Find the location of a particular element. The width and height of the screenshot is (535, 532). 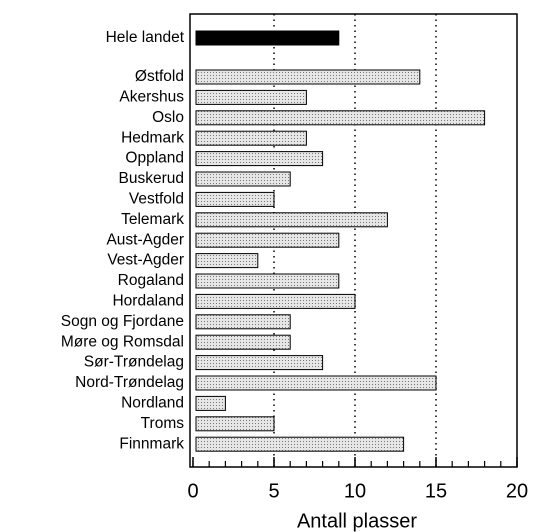

x-tick-label: 5 is located at coordinates (273, 491).